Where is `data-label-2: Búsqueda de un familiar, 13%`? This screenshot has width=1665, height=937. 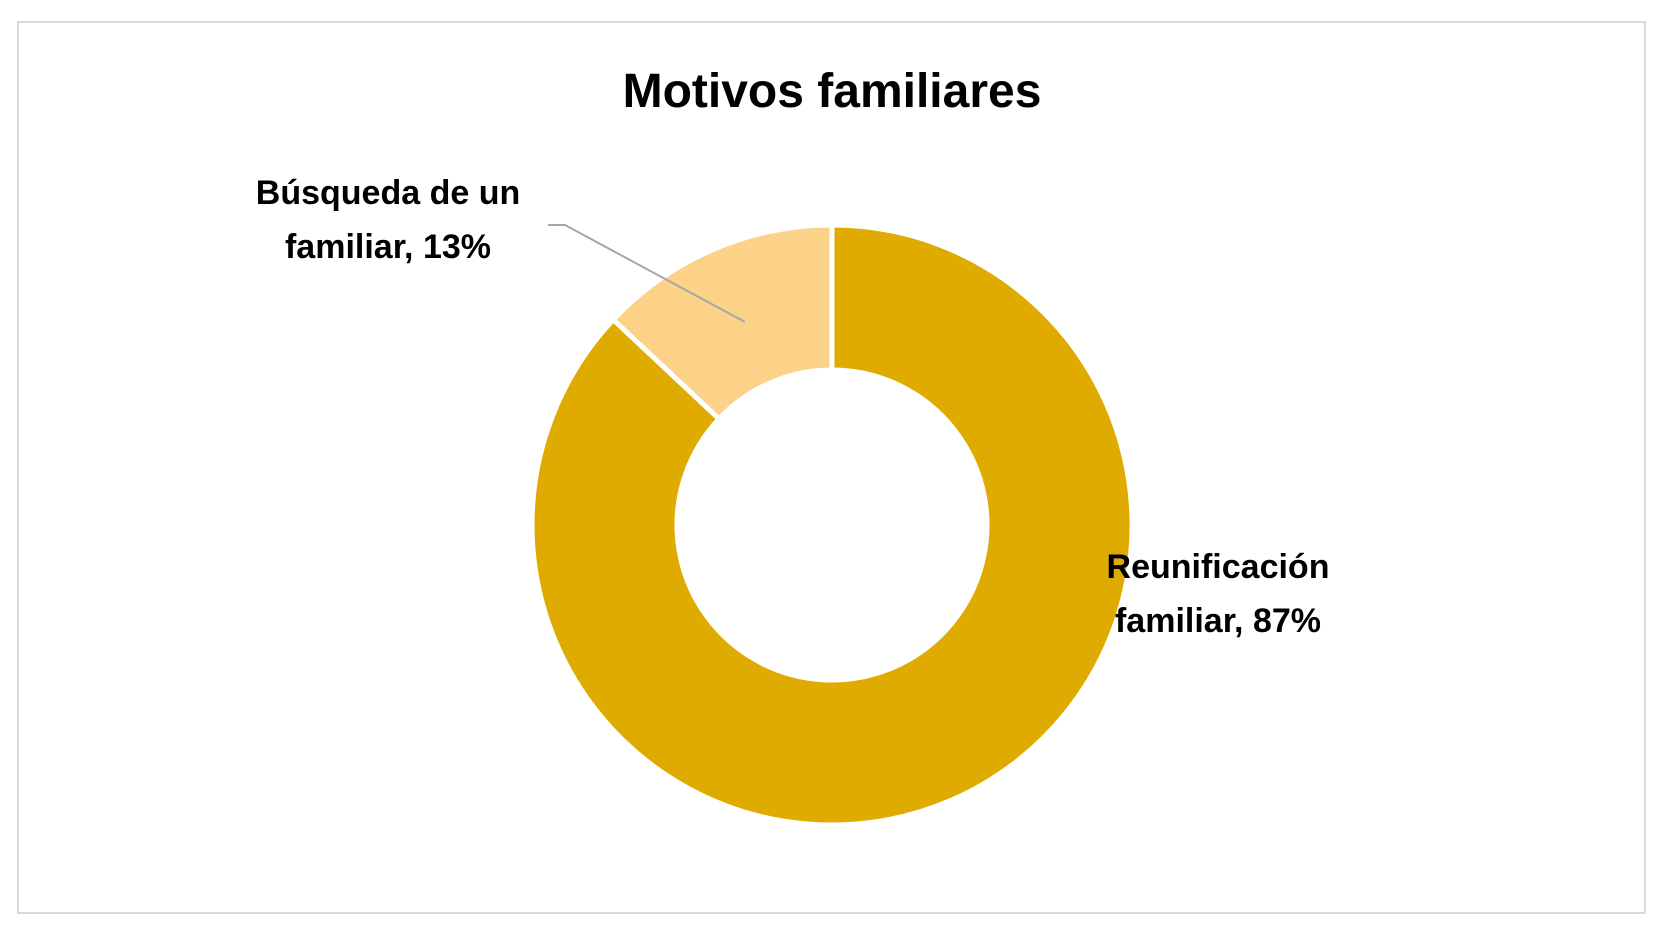
data-label-2: Búsqueda de un familiar, 13% is located at coordinates (388, 220).